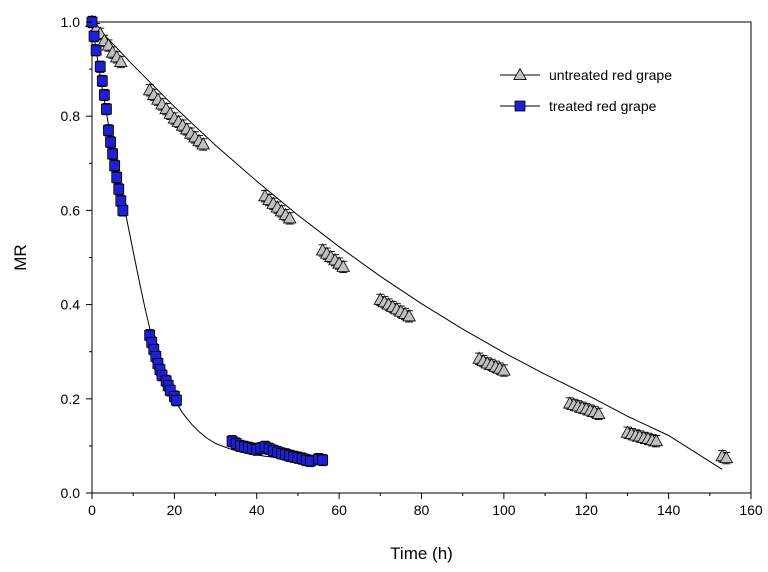  Describe the element at coordinates (610, 75) in the screenshot. I see `legend-label: untreated red grape` at that location.